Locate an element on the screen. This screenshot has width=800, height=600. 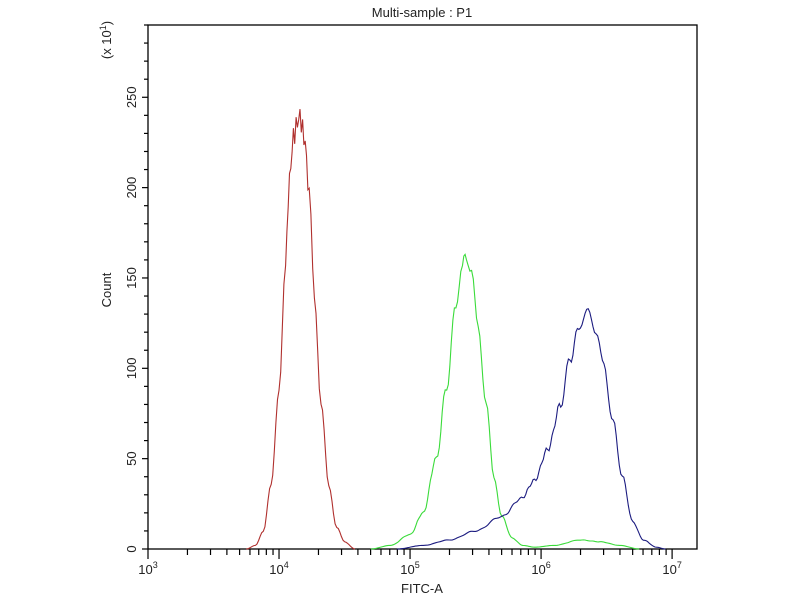
y-axis: 0 50 100 150 200 250 is located at coordinates (136, 288).